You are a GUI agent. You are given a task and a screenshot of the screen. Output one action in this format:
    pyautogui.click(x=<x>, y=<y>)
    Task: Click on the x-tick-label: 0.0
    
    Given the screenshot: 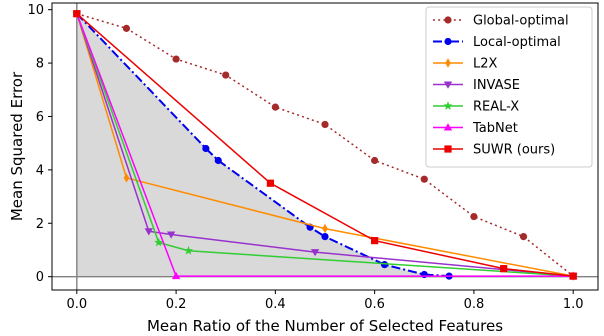 What is the action you would take?
    pyautogui.click(x=76, y=304)
    